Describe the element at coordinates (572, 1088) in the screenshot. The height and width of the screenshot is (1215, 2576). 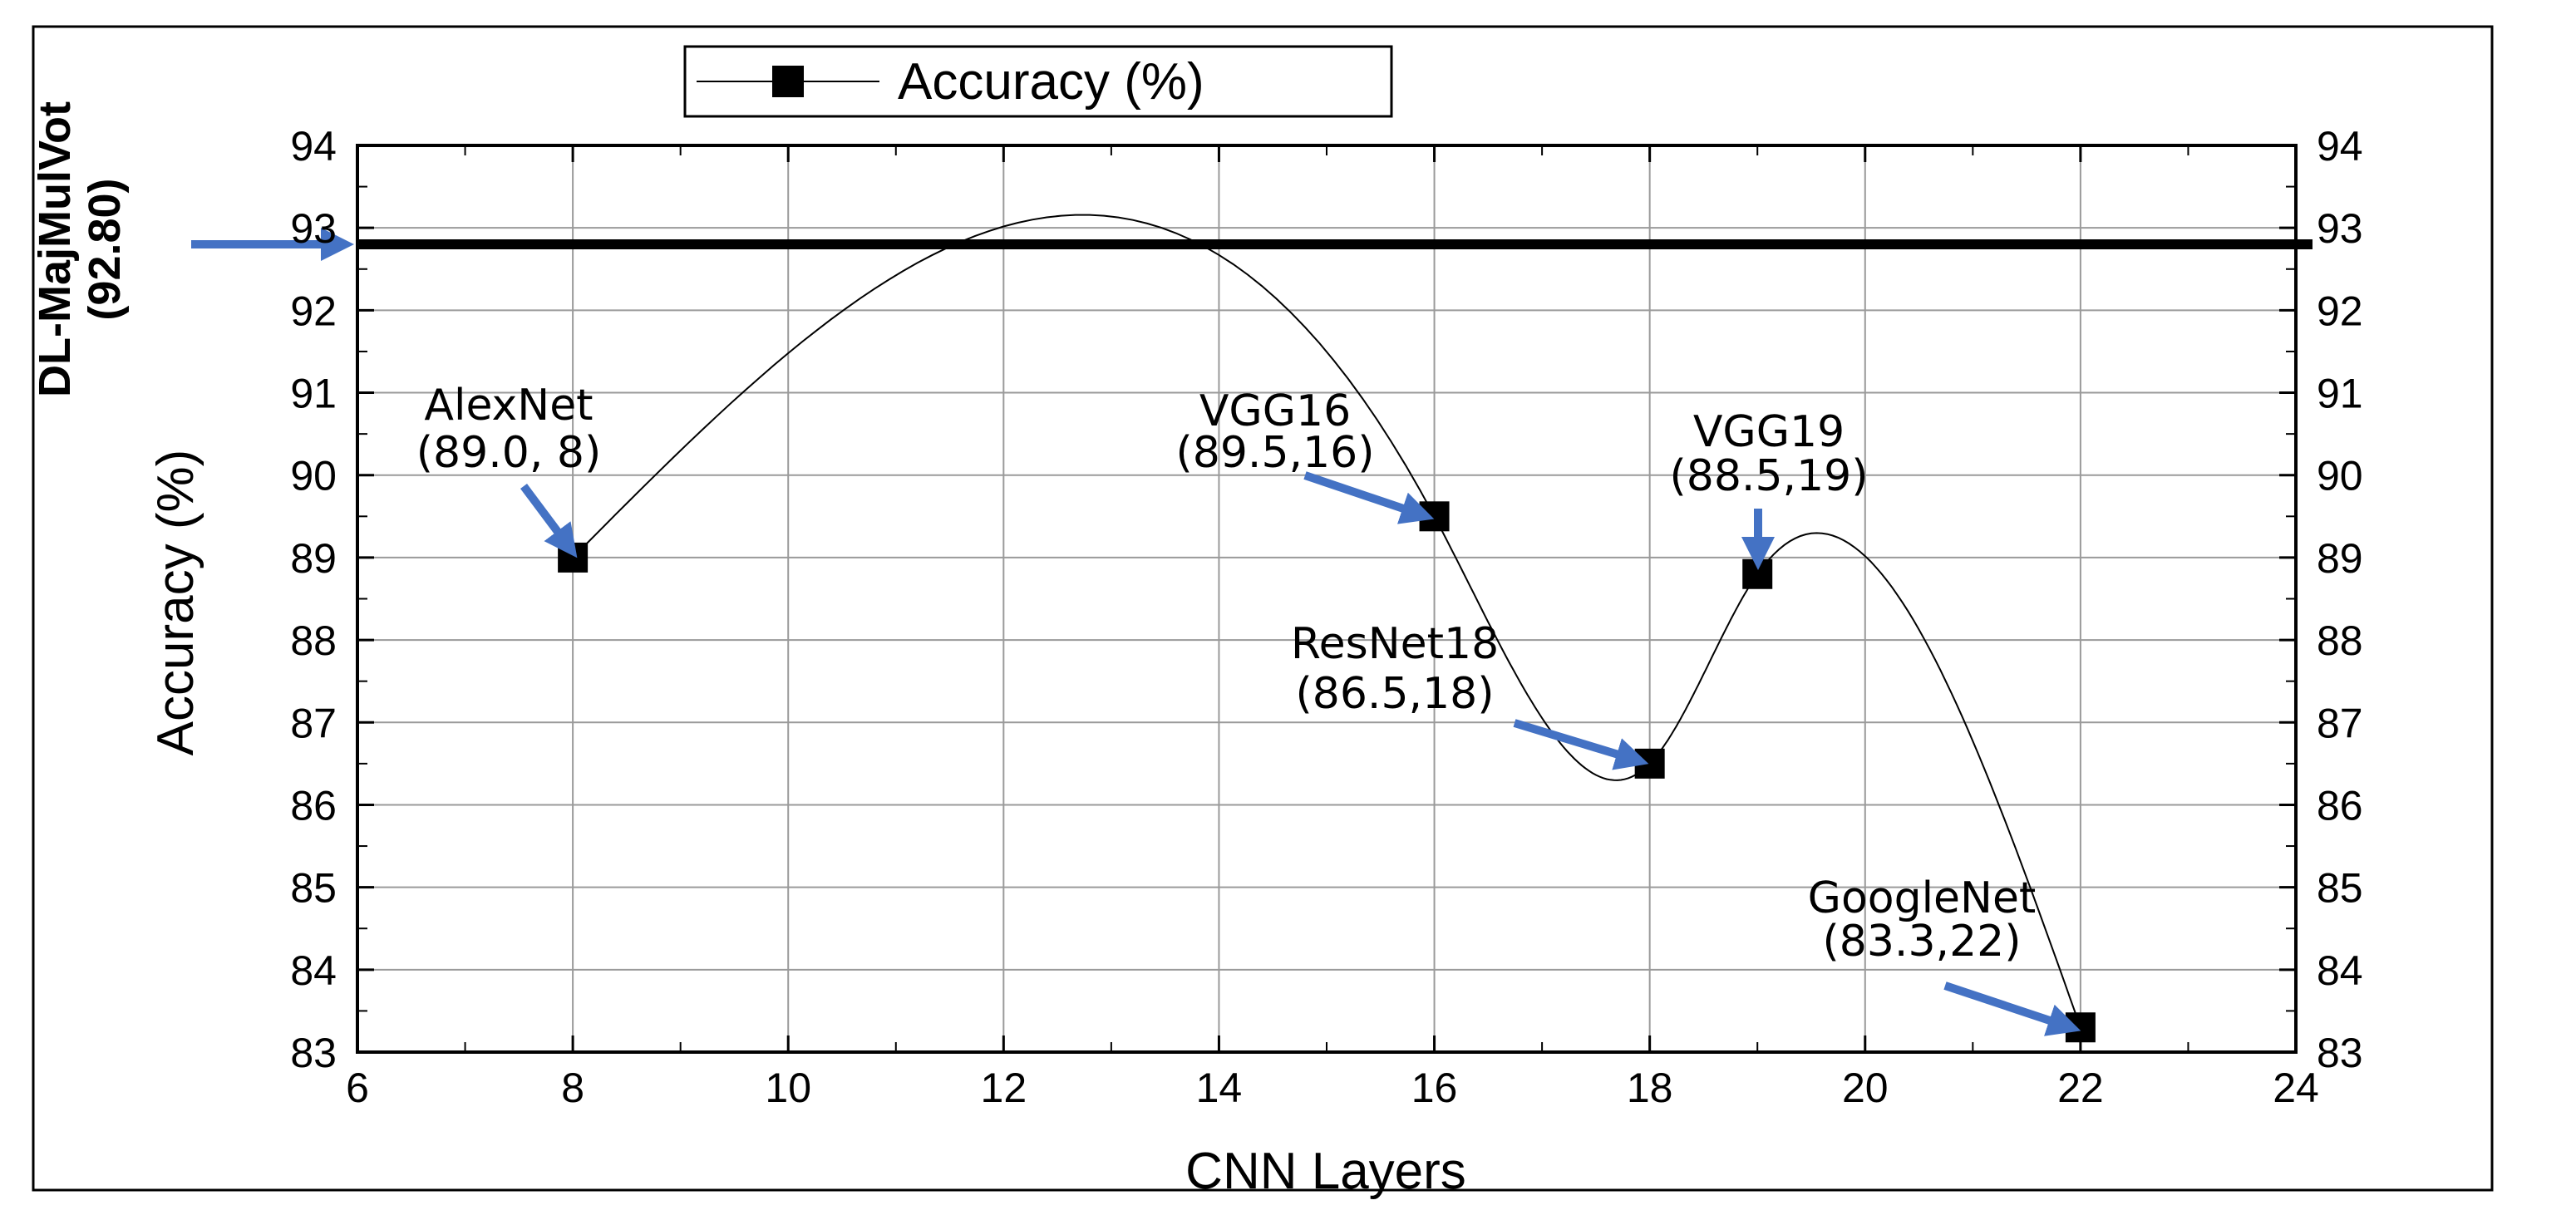
I see `x-tick-label: 8` at that location.